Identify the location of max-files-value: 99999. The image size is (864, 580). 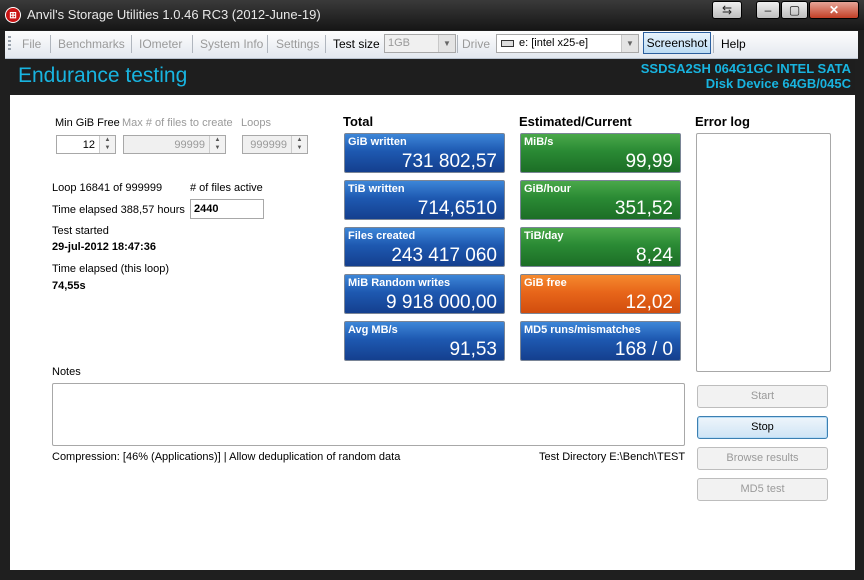
(189, 145).